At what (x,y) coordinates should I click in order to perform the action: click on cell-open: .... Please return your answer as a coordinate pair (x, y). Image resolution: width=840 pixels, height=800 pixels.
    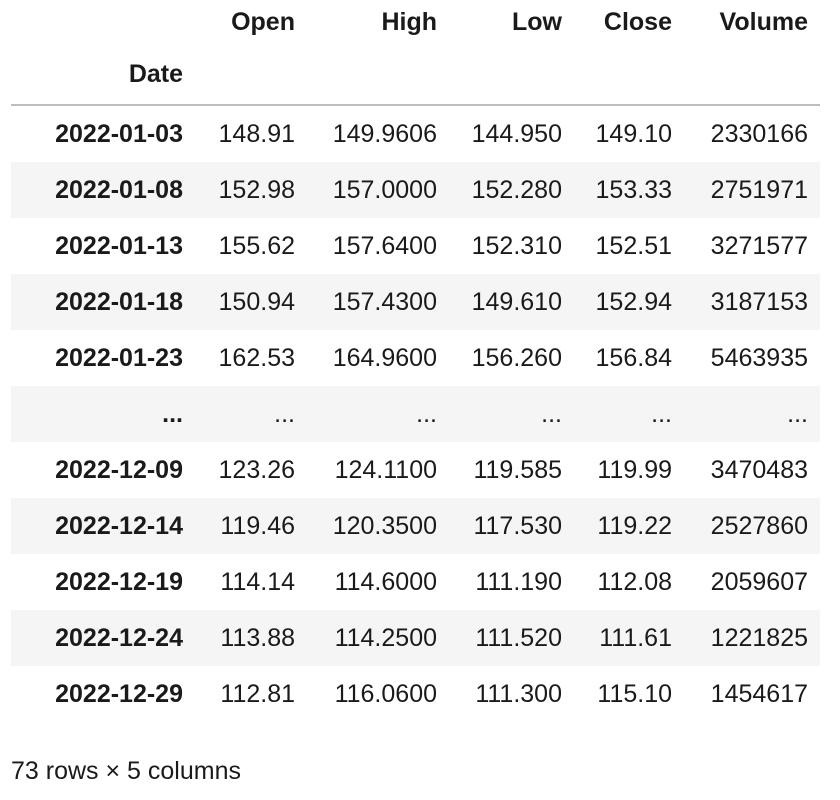
    Looking at the image, I should click on (284, 414).